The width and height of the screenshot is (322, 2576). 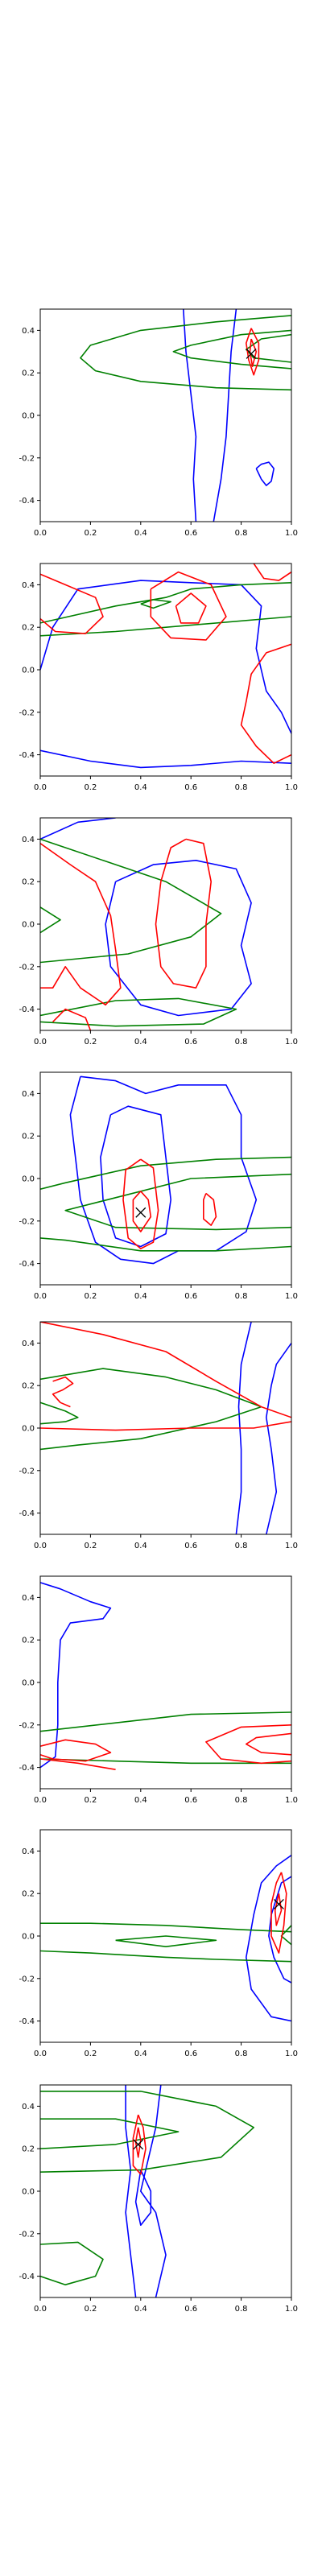 I want to click on subplot-1: 0.0 0.2 0.4 0.6 0.8 1.0 -0.4 -0.2 0.0 0.2 0.4, so click(x=158, y=423).